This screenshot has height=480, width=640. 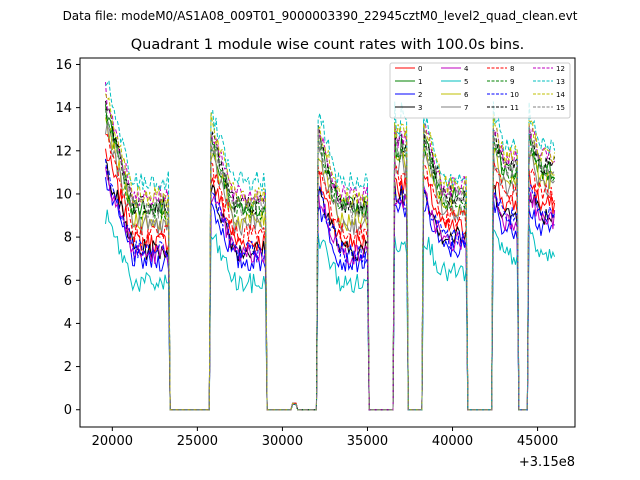 What do you see at coordinates (560, 69) in the screenshot?
I see `legend-label-12: 12` at bounding box center [560, 69].